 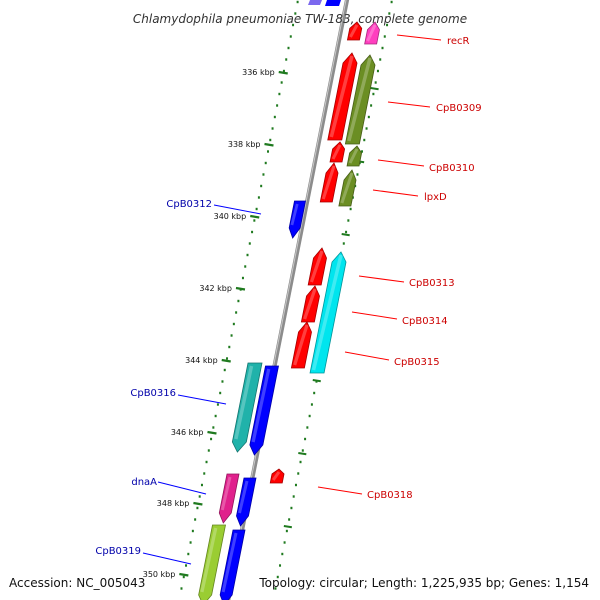 I want to click on gene-feature-CpB0310, so click(x=337, y=152).